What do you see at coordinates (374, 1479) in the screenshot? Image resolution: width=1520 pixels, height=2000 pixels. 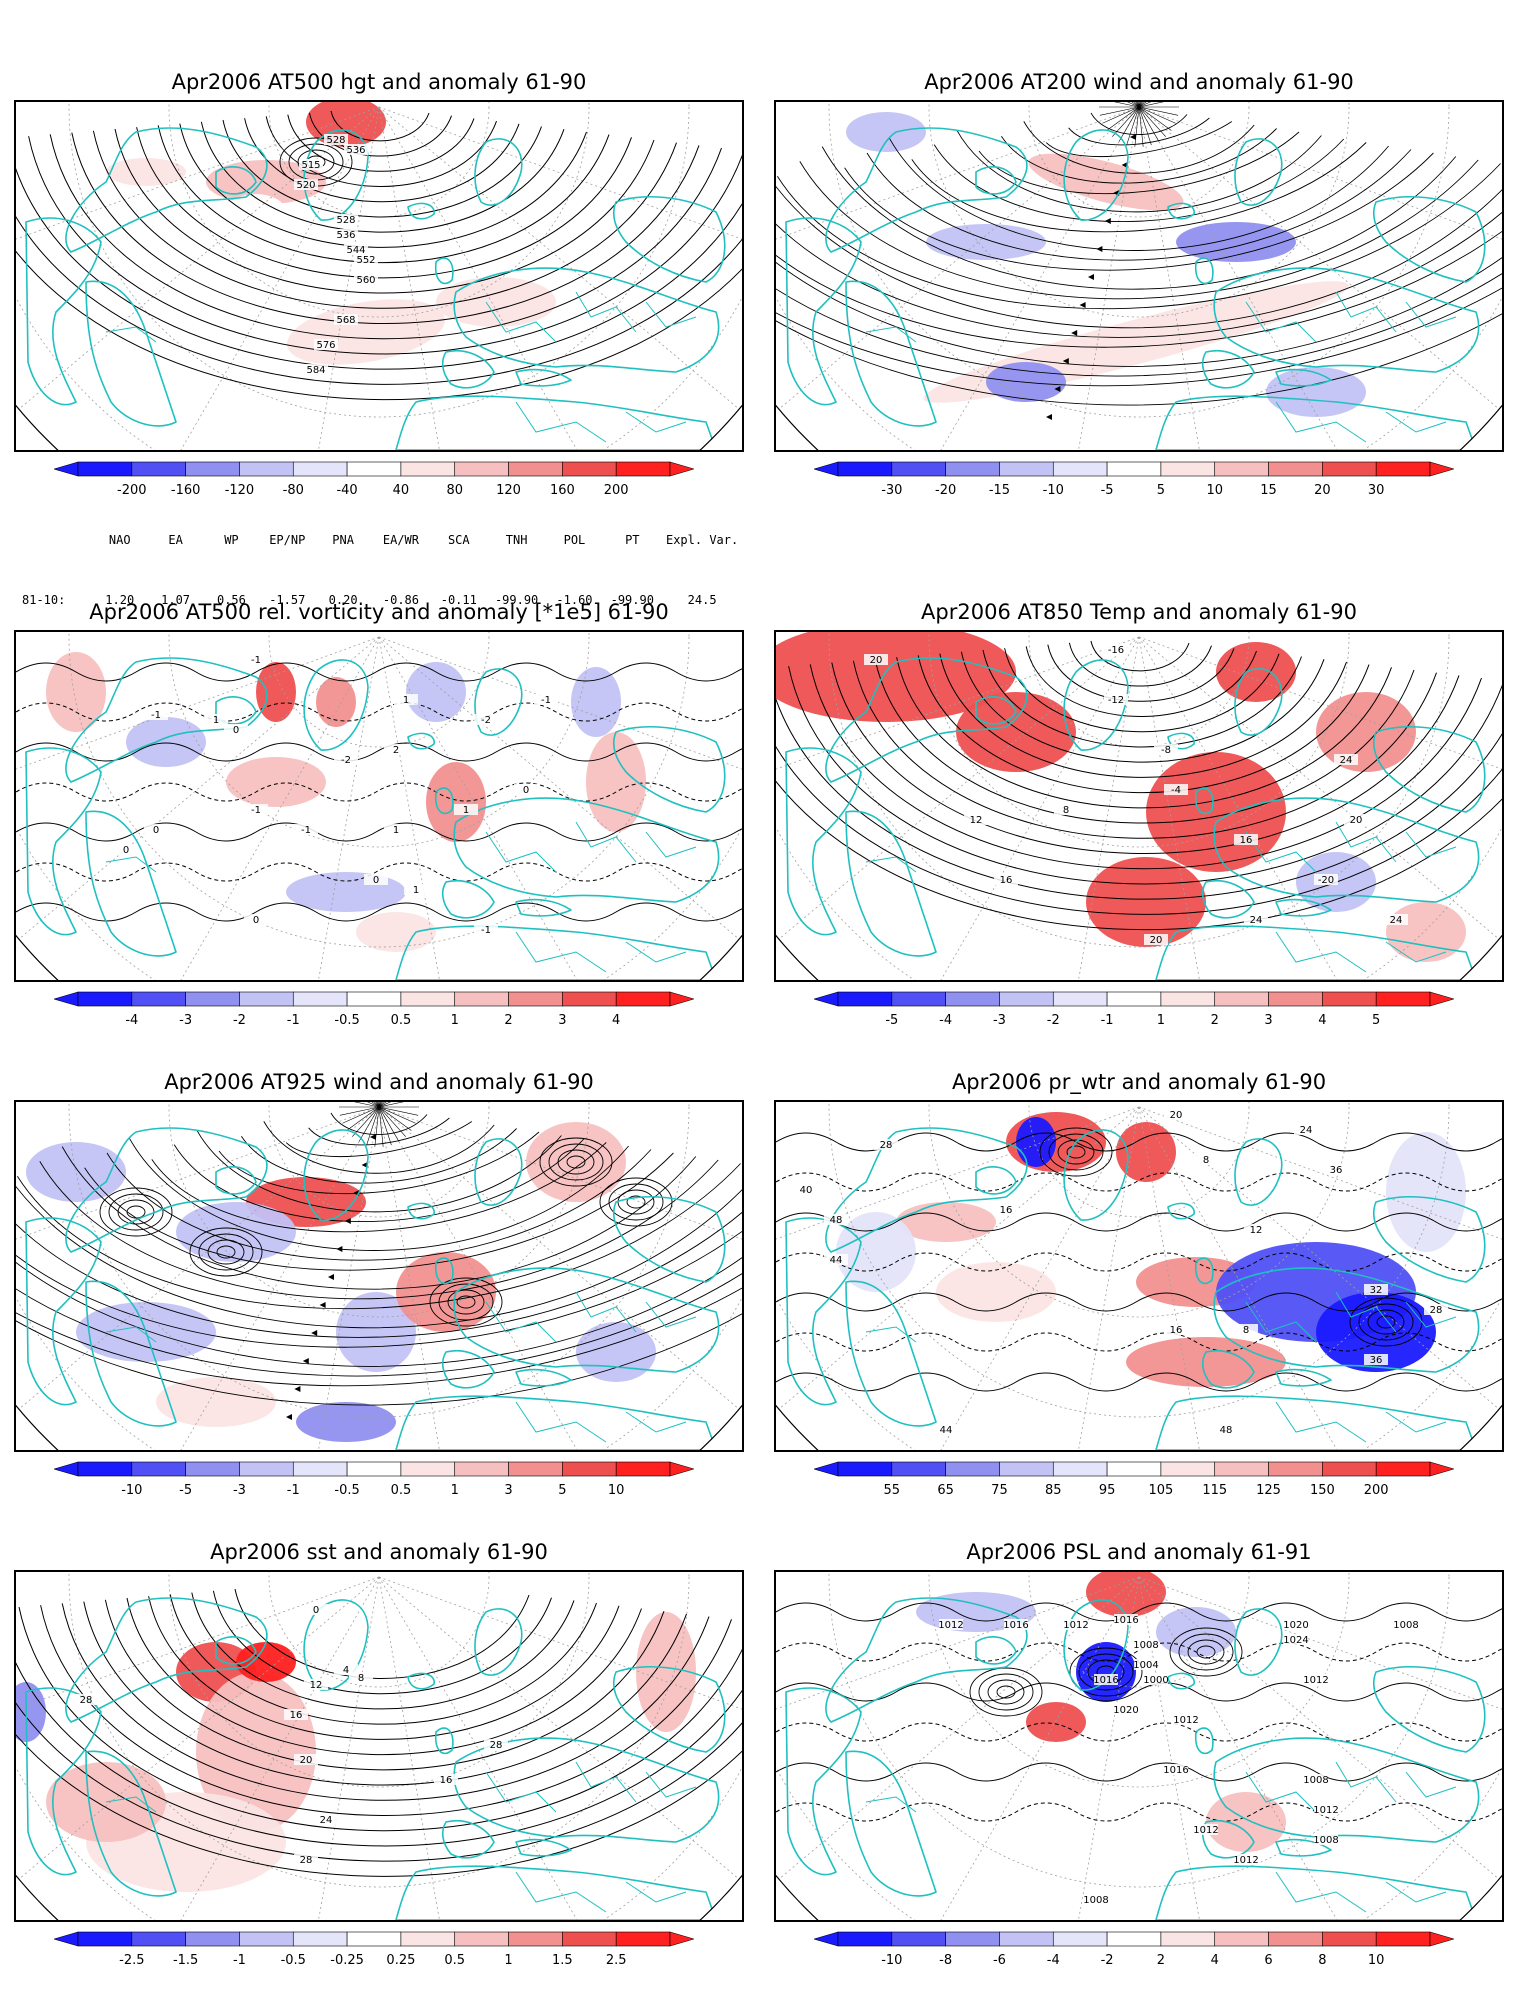 I see `colorbar: -10 -5 -3 -1 -0.5 0.5 1 3 5 10` at bounding box center [374, 1479].